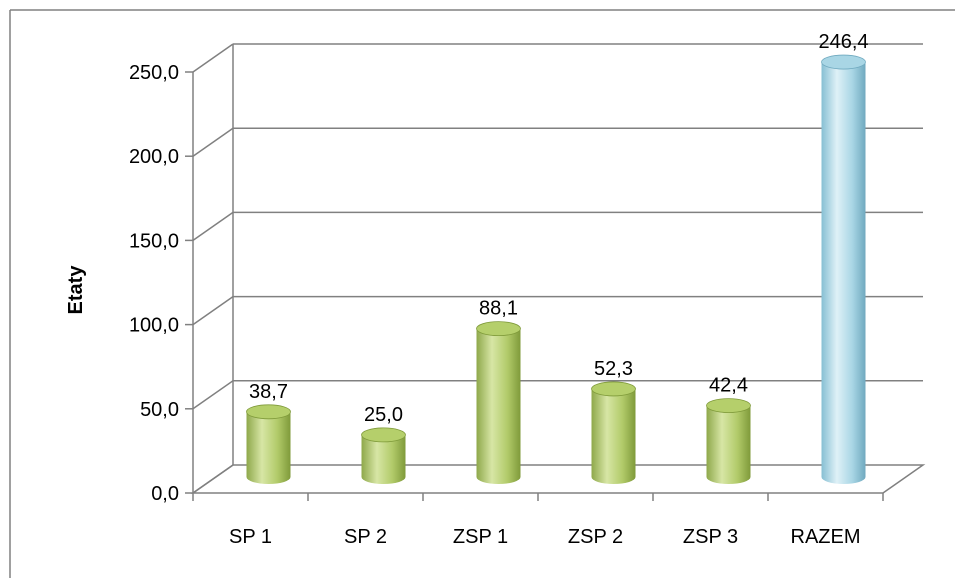 The width and height of the screenshot is (955, 578). What do you see at coordinates (76, 290) in the screenshot?
I see `y-axis-title: Etaty` at bounding box center [76, 290].